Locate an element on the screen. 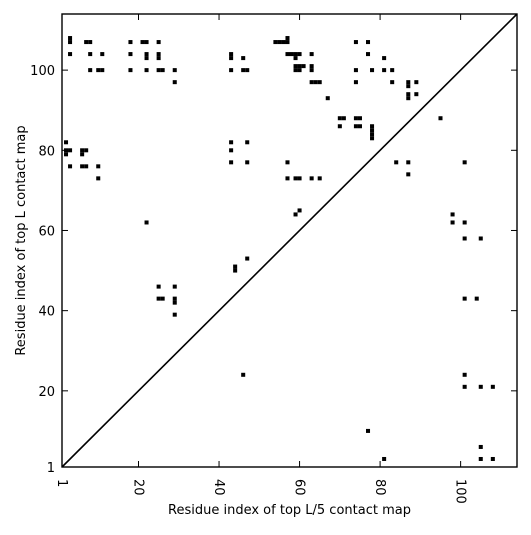  x-tick-label: 1 is located at coordinates (61, 483).